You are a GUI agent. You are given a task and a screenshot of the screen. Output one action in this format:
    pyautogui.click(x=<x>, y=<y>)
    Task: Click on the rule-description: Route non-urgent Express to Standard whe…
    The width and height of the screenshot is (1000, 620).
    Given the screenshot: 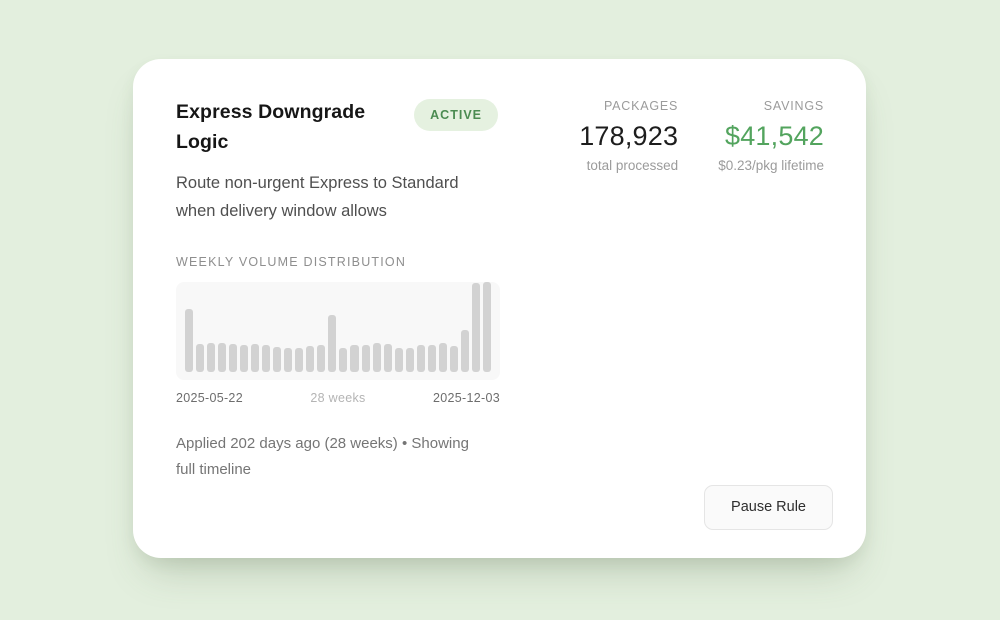 What is the action you would take?
    pyautogui.click(x=317, y=197)
    